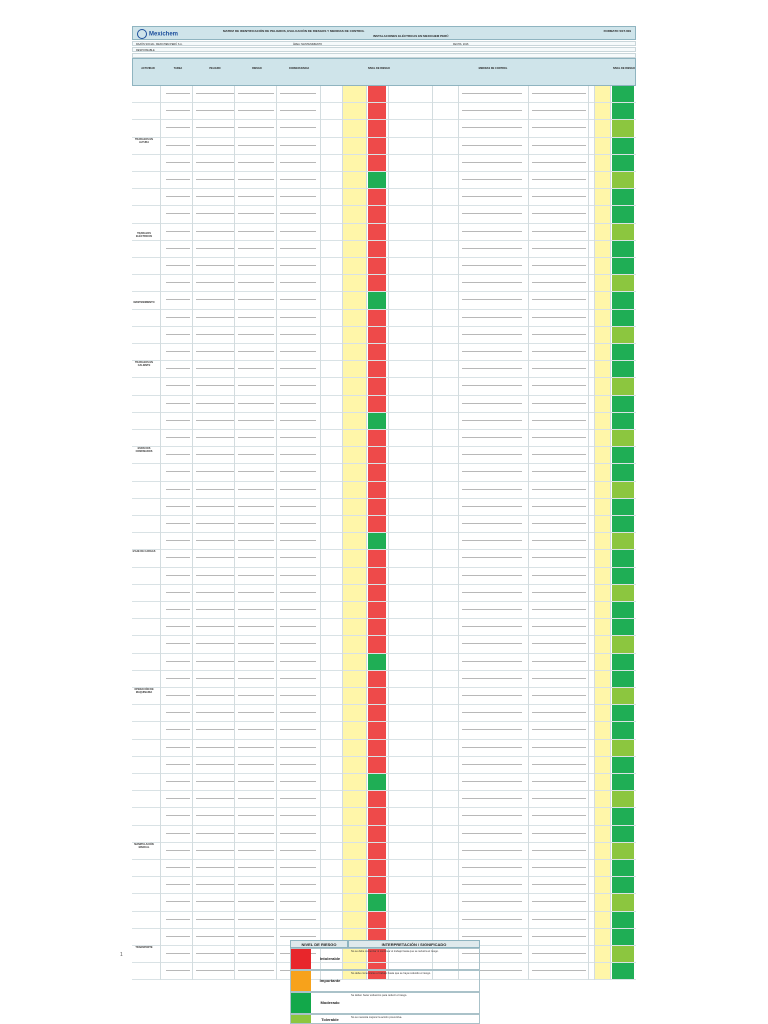 Image resolution: width=768 pixels, height=1024 pixels. Describe the element at coordinates (178, 68) in the screenshot. I see `col-task: TAREA` at that location.